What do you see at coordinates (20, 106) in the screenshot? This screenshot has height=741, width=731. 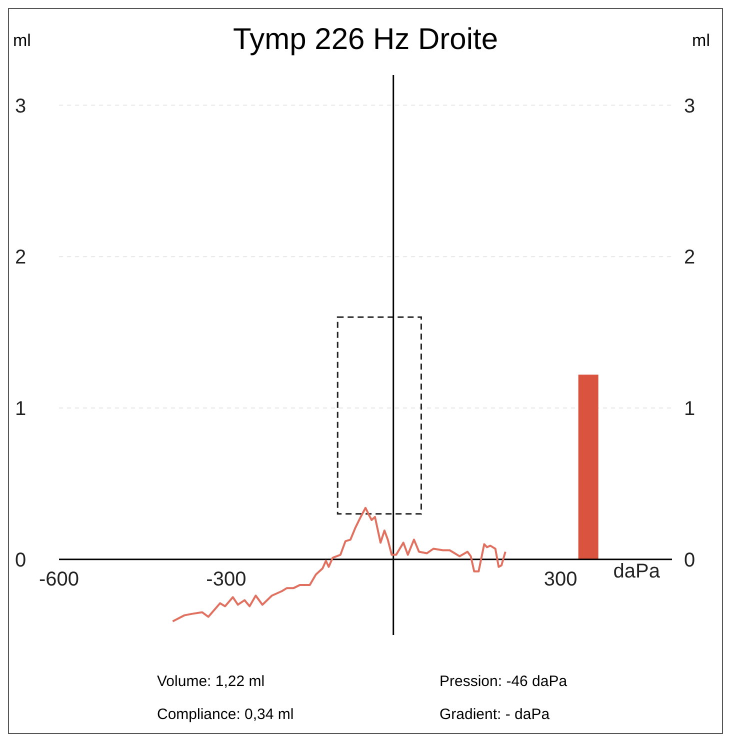 I see `y-tick-label: 3` at bounding box center [20, 106].